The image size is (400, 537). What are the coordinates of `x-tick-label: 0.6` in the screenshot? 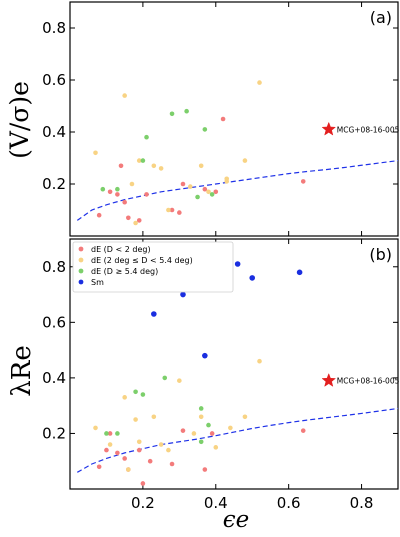 It's located at (289, 503).